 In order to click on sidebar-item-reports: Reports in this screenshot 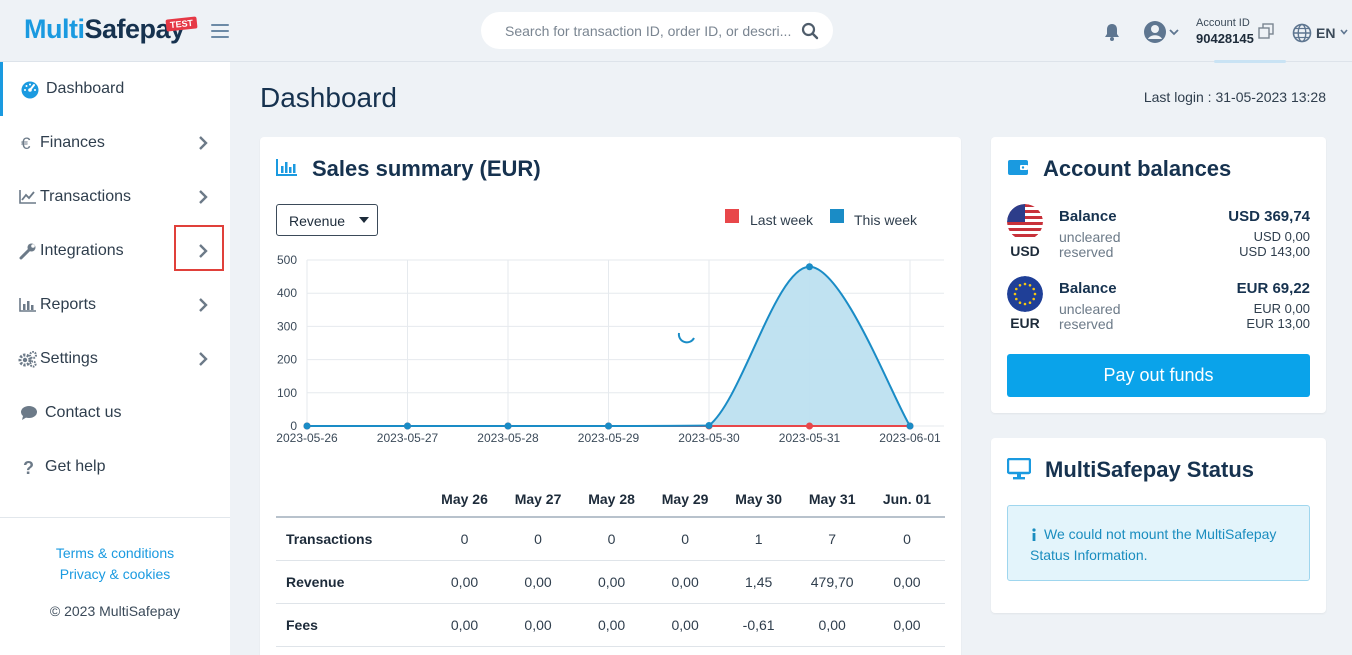, I will do `click(115, 305)`.